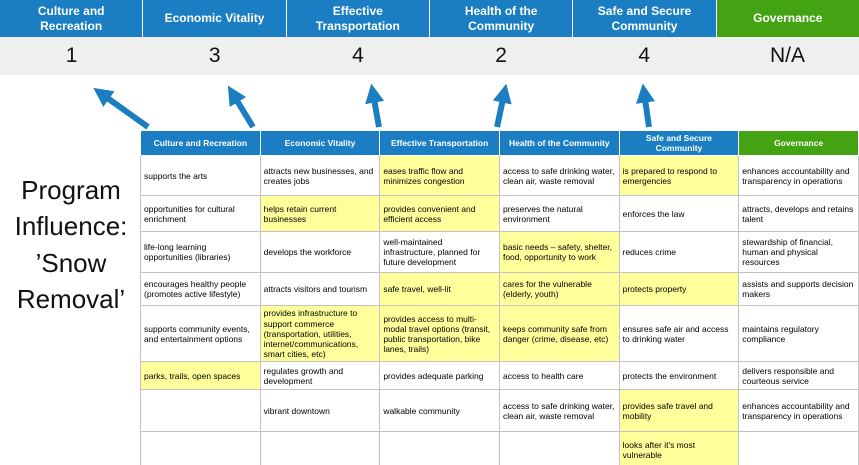 The height and width of the screenshot is (465, 859). Describe the element at coordinates (215, 18) in the screenshot. I see `scoreboard-label-1: Economic Vitality` at that location.